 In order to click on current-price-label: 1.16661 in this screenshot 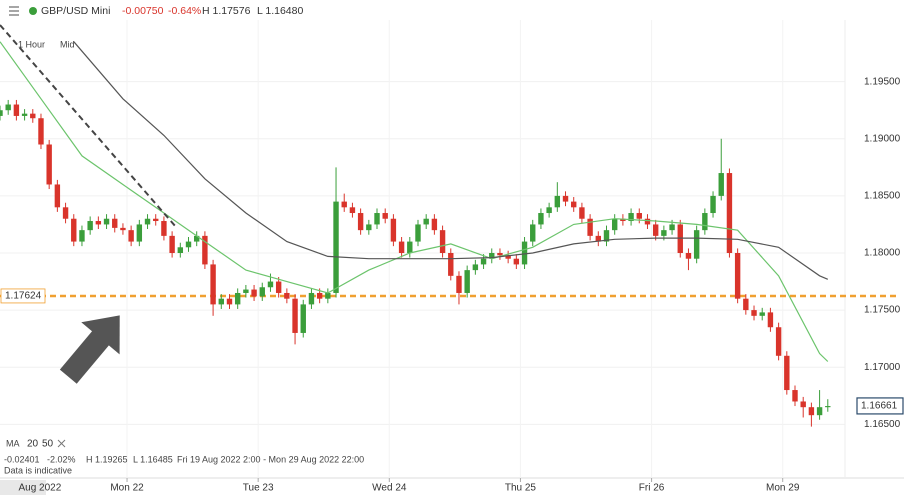, I will do `click(879, 406)`.